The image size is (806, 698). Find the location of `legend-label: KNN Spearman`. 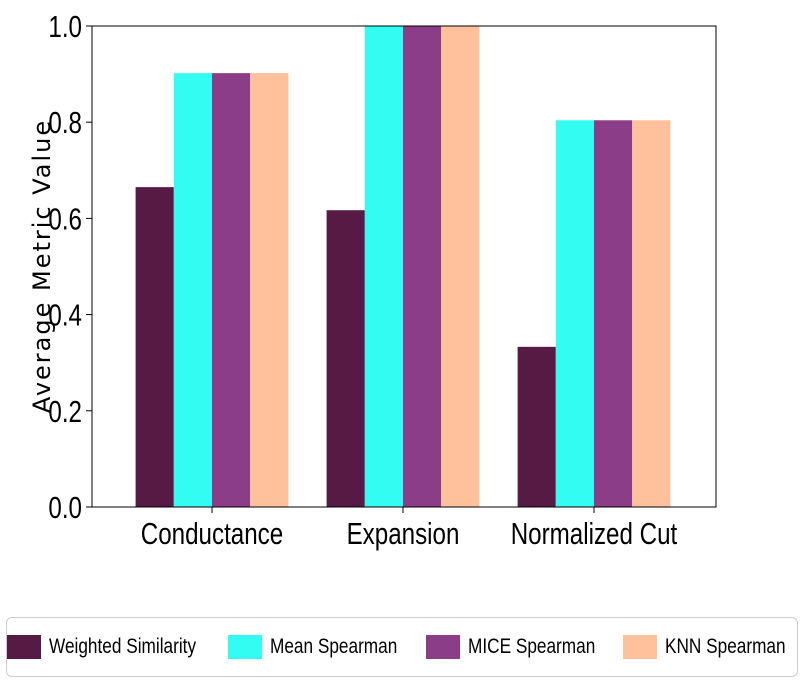

legend-label: KNN Spearman is located at coordinates (725, 646).